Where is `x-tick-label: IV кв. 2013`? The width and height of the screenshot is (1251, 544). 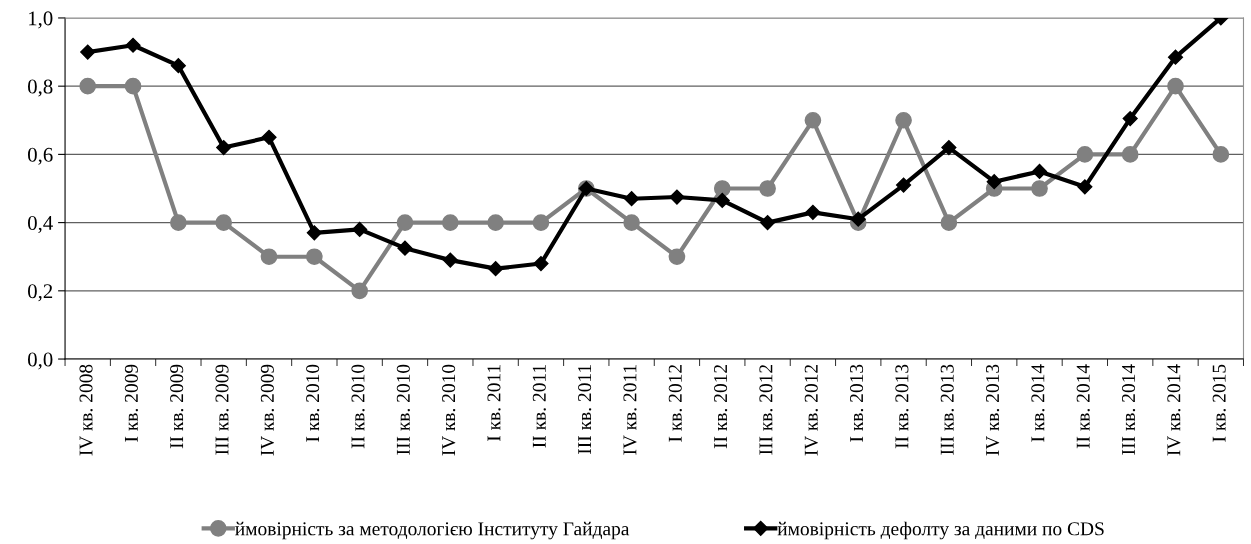 x-tick-label: IV кв. 2013 is located at coordinates (992, 410).